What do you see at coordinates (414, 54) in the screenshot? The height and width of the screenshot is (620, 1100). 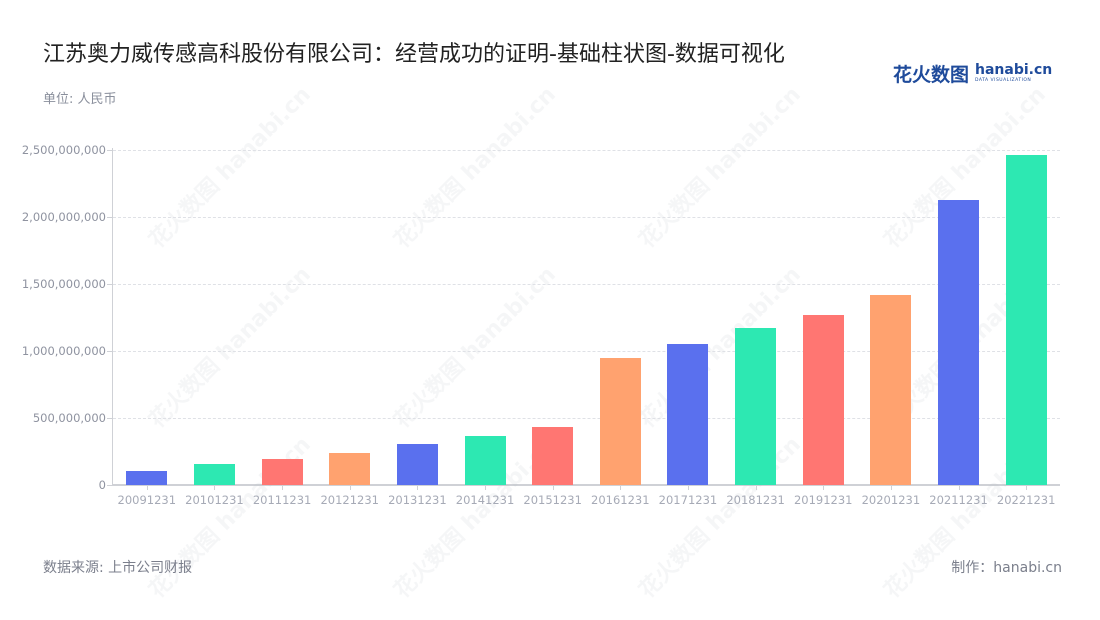 I see `chart-title: 江苏奥力威传感高科股份有限公司：经营成功的证明-基础柱状图-数据可视化` at bounding box center [414, 54].